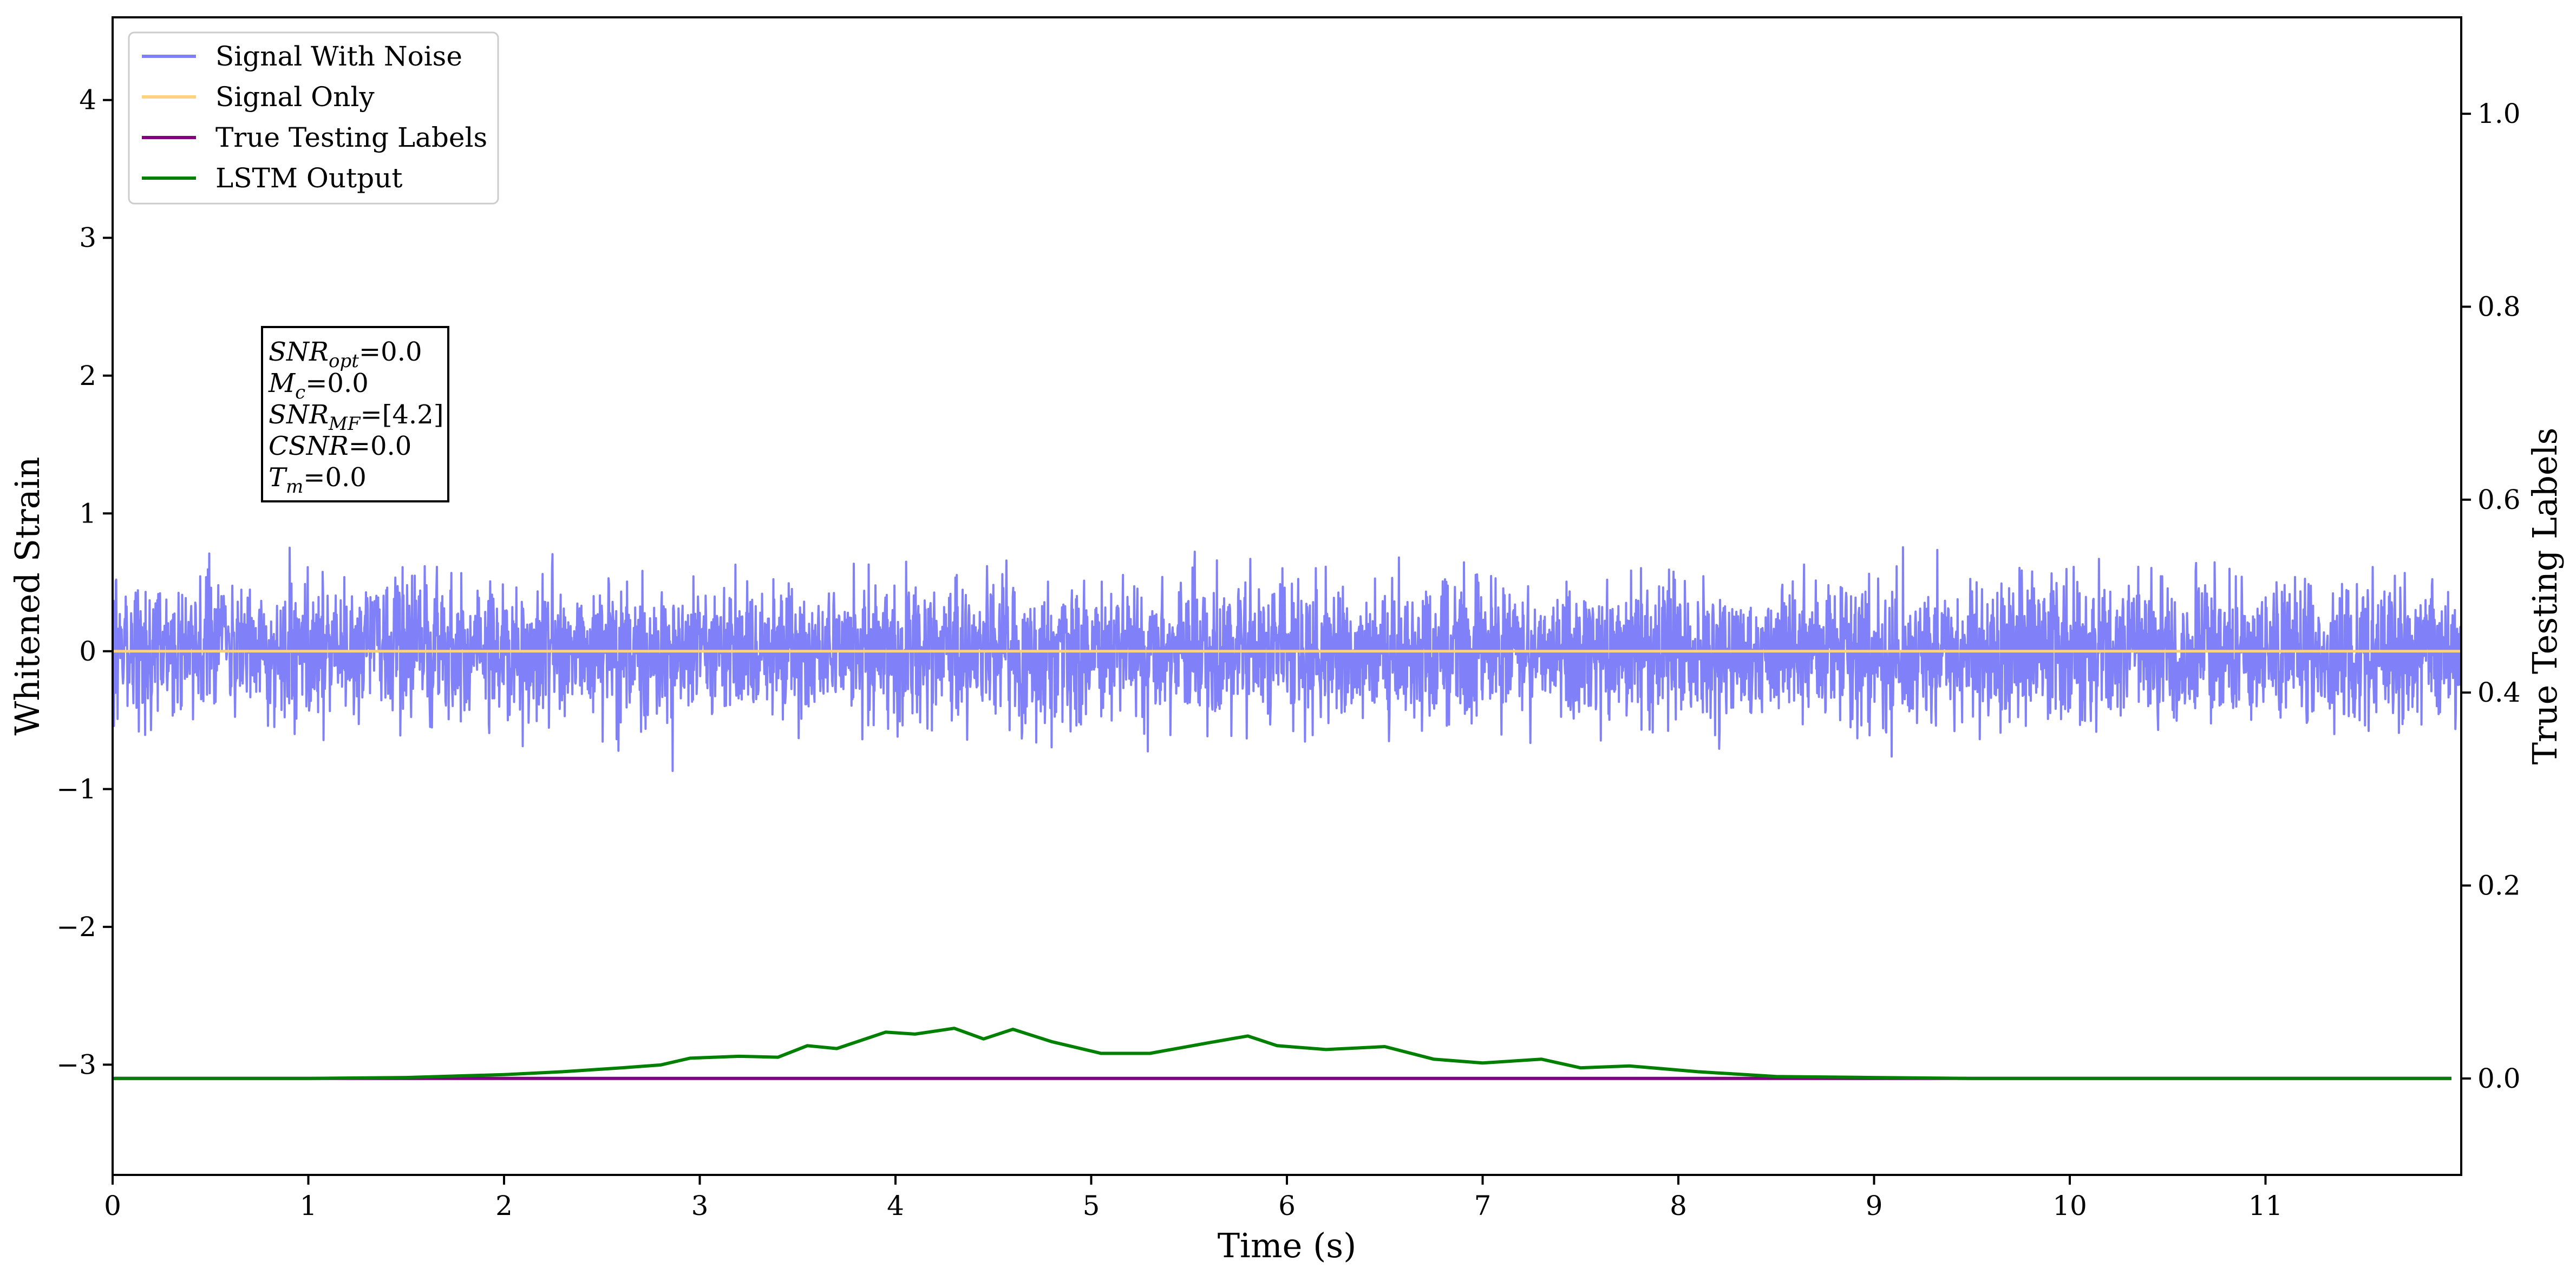 This screenshot has width=2576, height=1274. Describe the element at coordinates (1874, 1205) in the screenshot. I see `x-tick-label: 9` at that location.